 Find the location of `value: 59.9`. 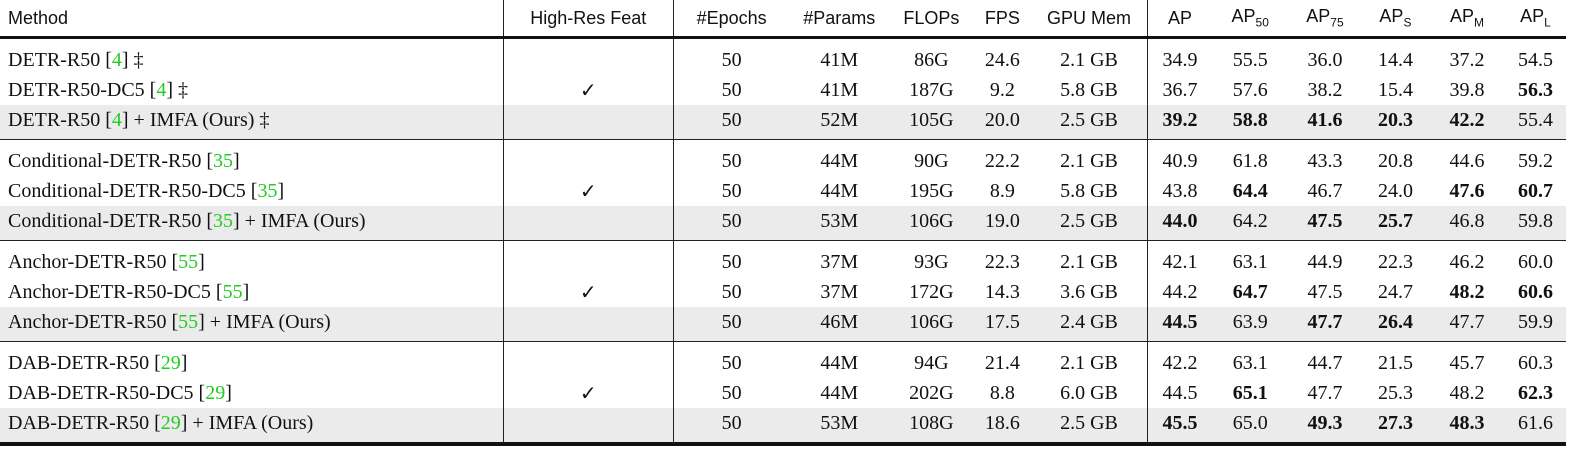

value: 59.9 is located at coordinates (1535, 321).